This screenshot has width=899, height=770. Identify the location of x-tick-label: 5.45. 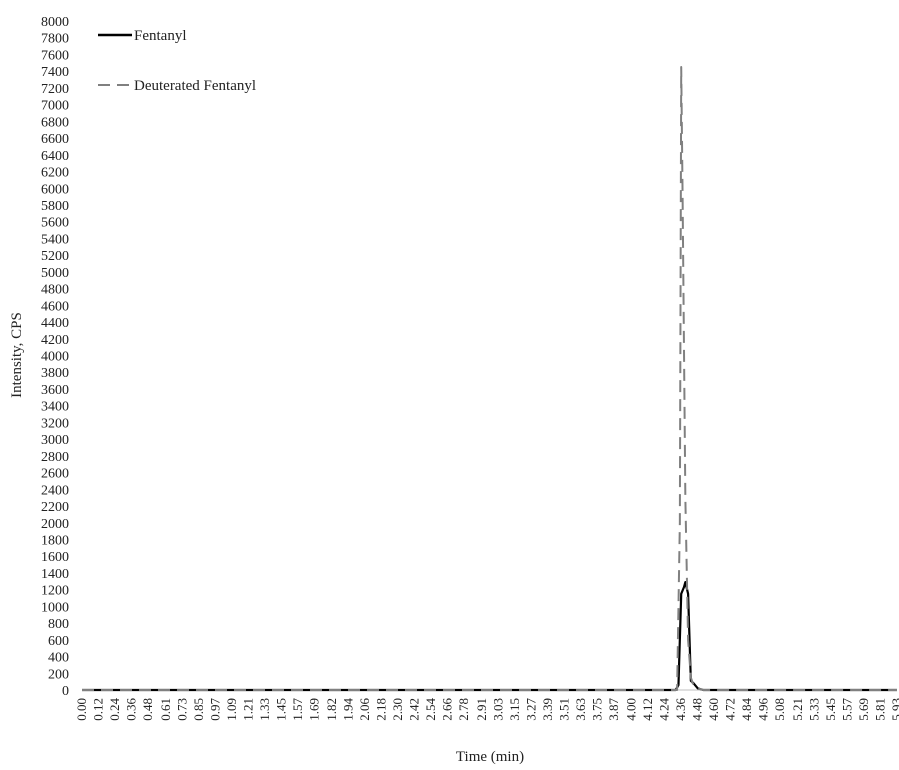
(830, 709).